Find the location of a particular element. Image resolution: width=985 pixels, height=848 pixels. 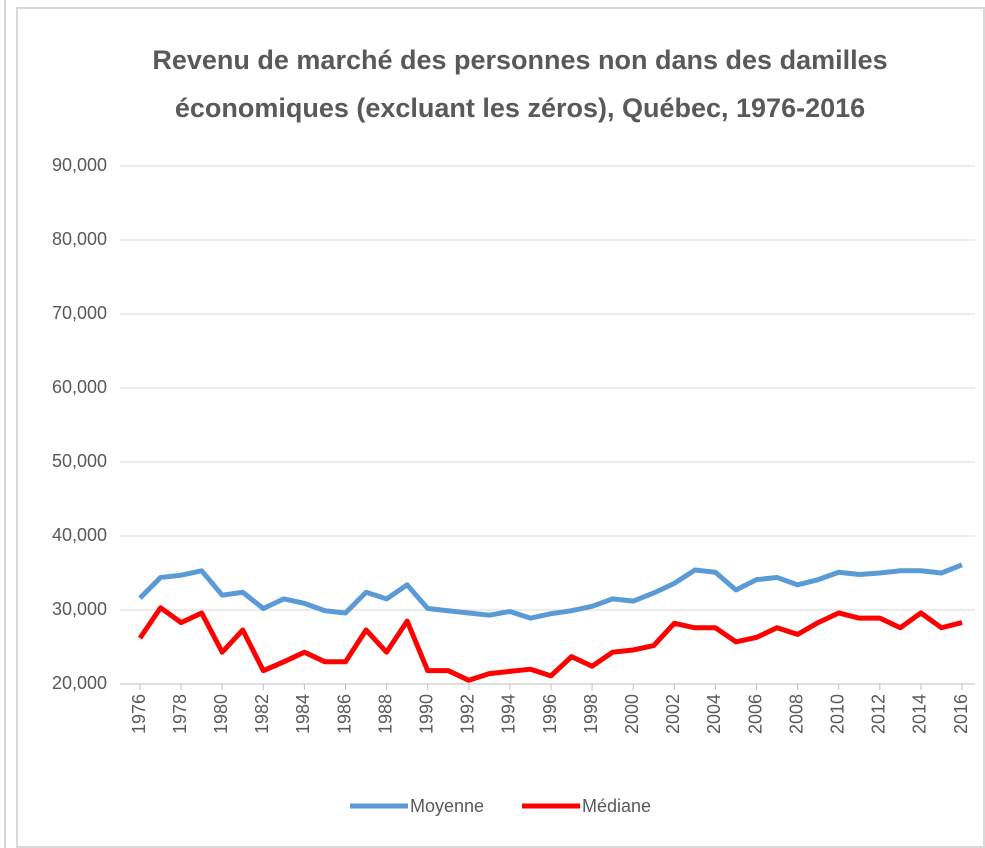

legend-label: Médiane is located at coordinates (616, 806).